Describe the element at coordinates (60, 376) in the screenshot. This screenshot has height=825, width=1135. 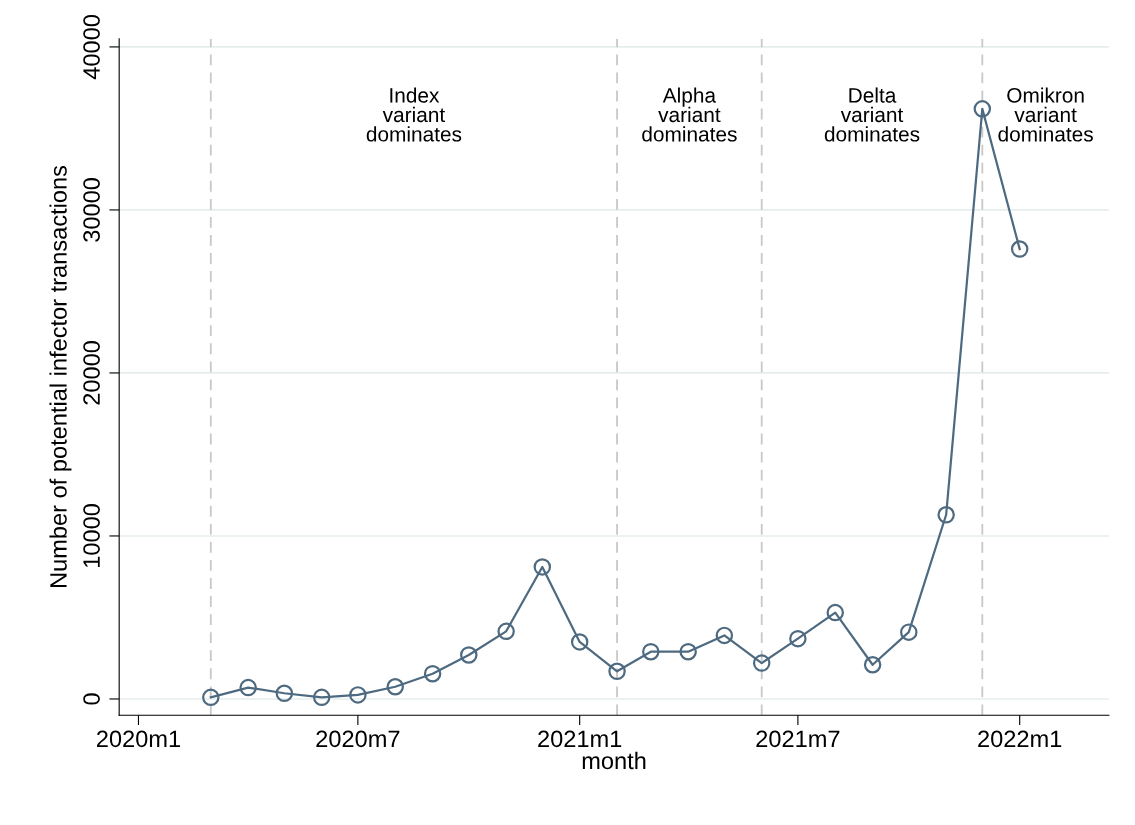
I see `y-axis-title: Number of potential infector transactions` at that location.